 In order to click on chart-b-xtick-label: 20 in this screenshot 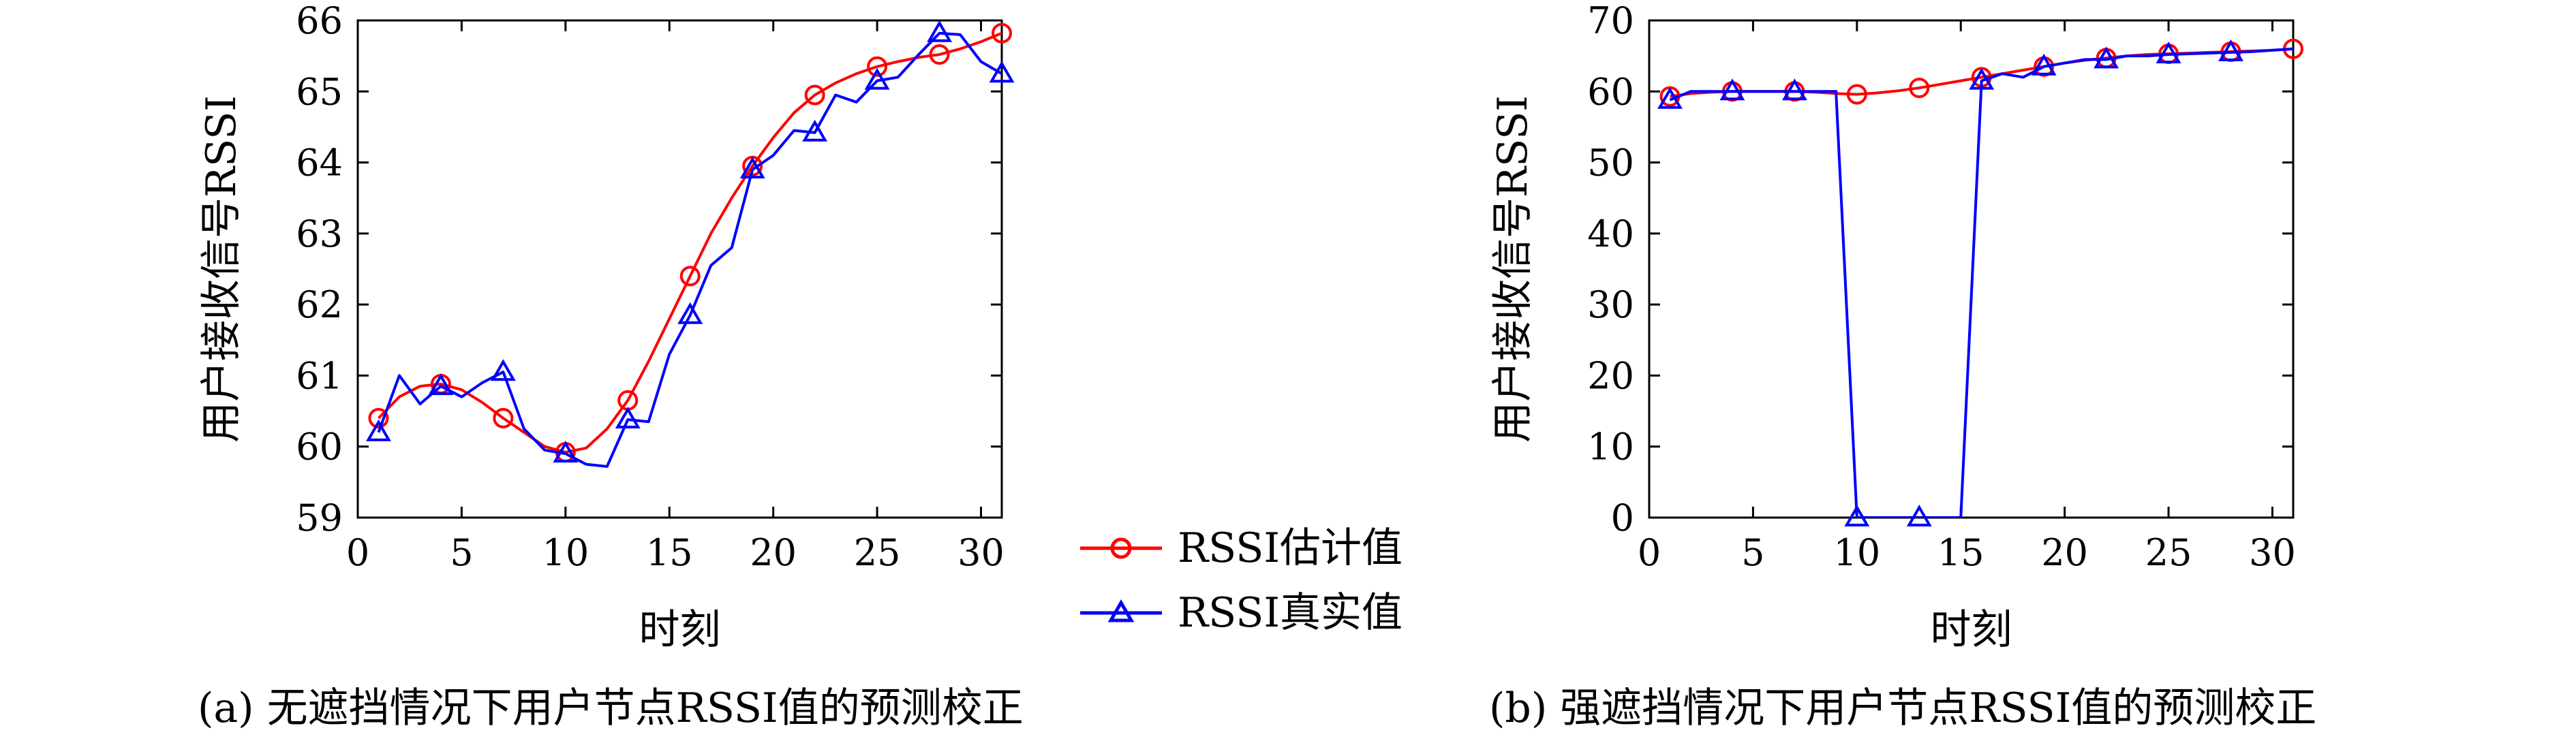, I will do `click(2064, 552)`.